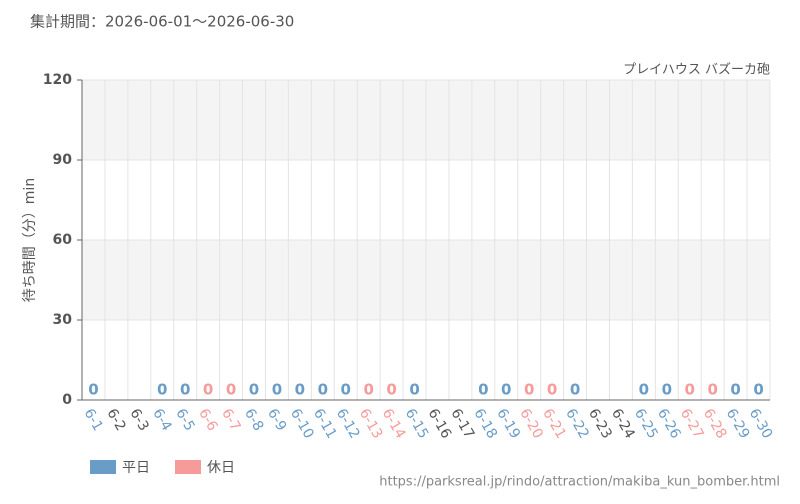 This screenshot has height=504, width=800. I want to click on x-tick-label: 6-24, so click(623, 424).